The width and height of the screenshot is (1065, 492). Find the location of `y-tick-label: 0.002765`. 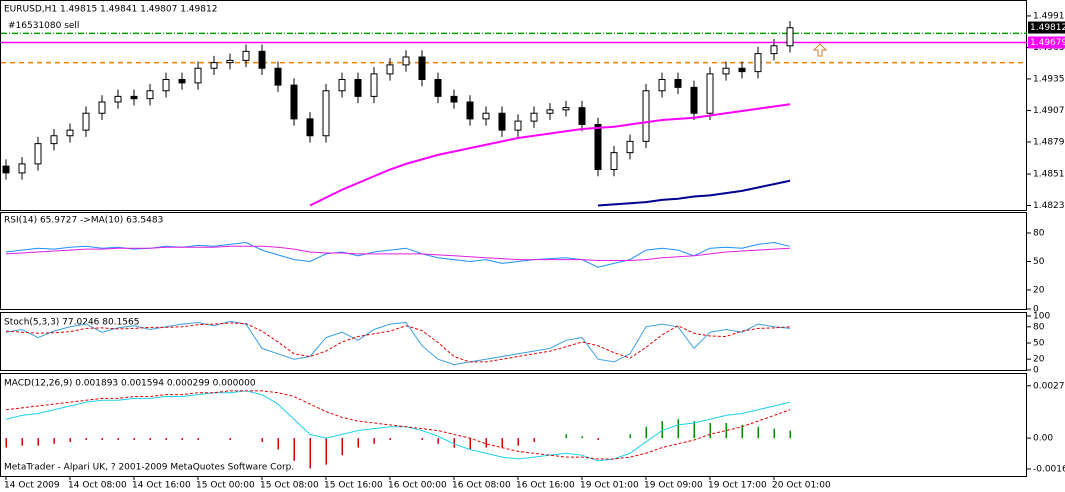

y-tick-label: 0.002765 is located at coordinates (1049, 386).